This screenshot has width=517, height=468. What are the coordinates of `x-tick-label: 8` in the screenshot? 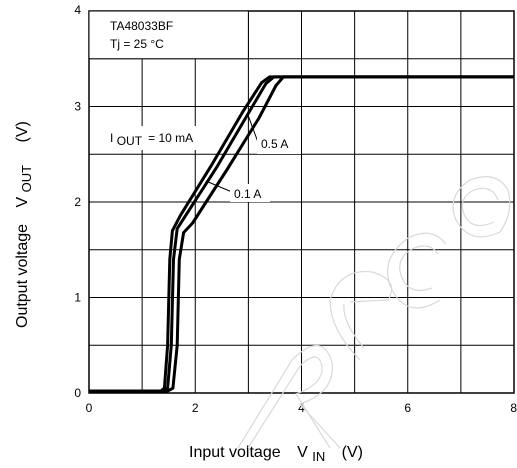 It's located at (513, 408).